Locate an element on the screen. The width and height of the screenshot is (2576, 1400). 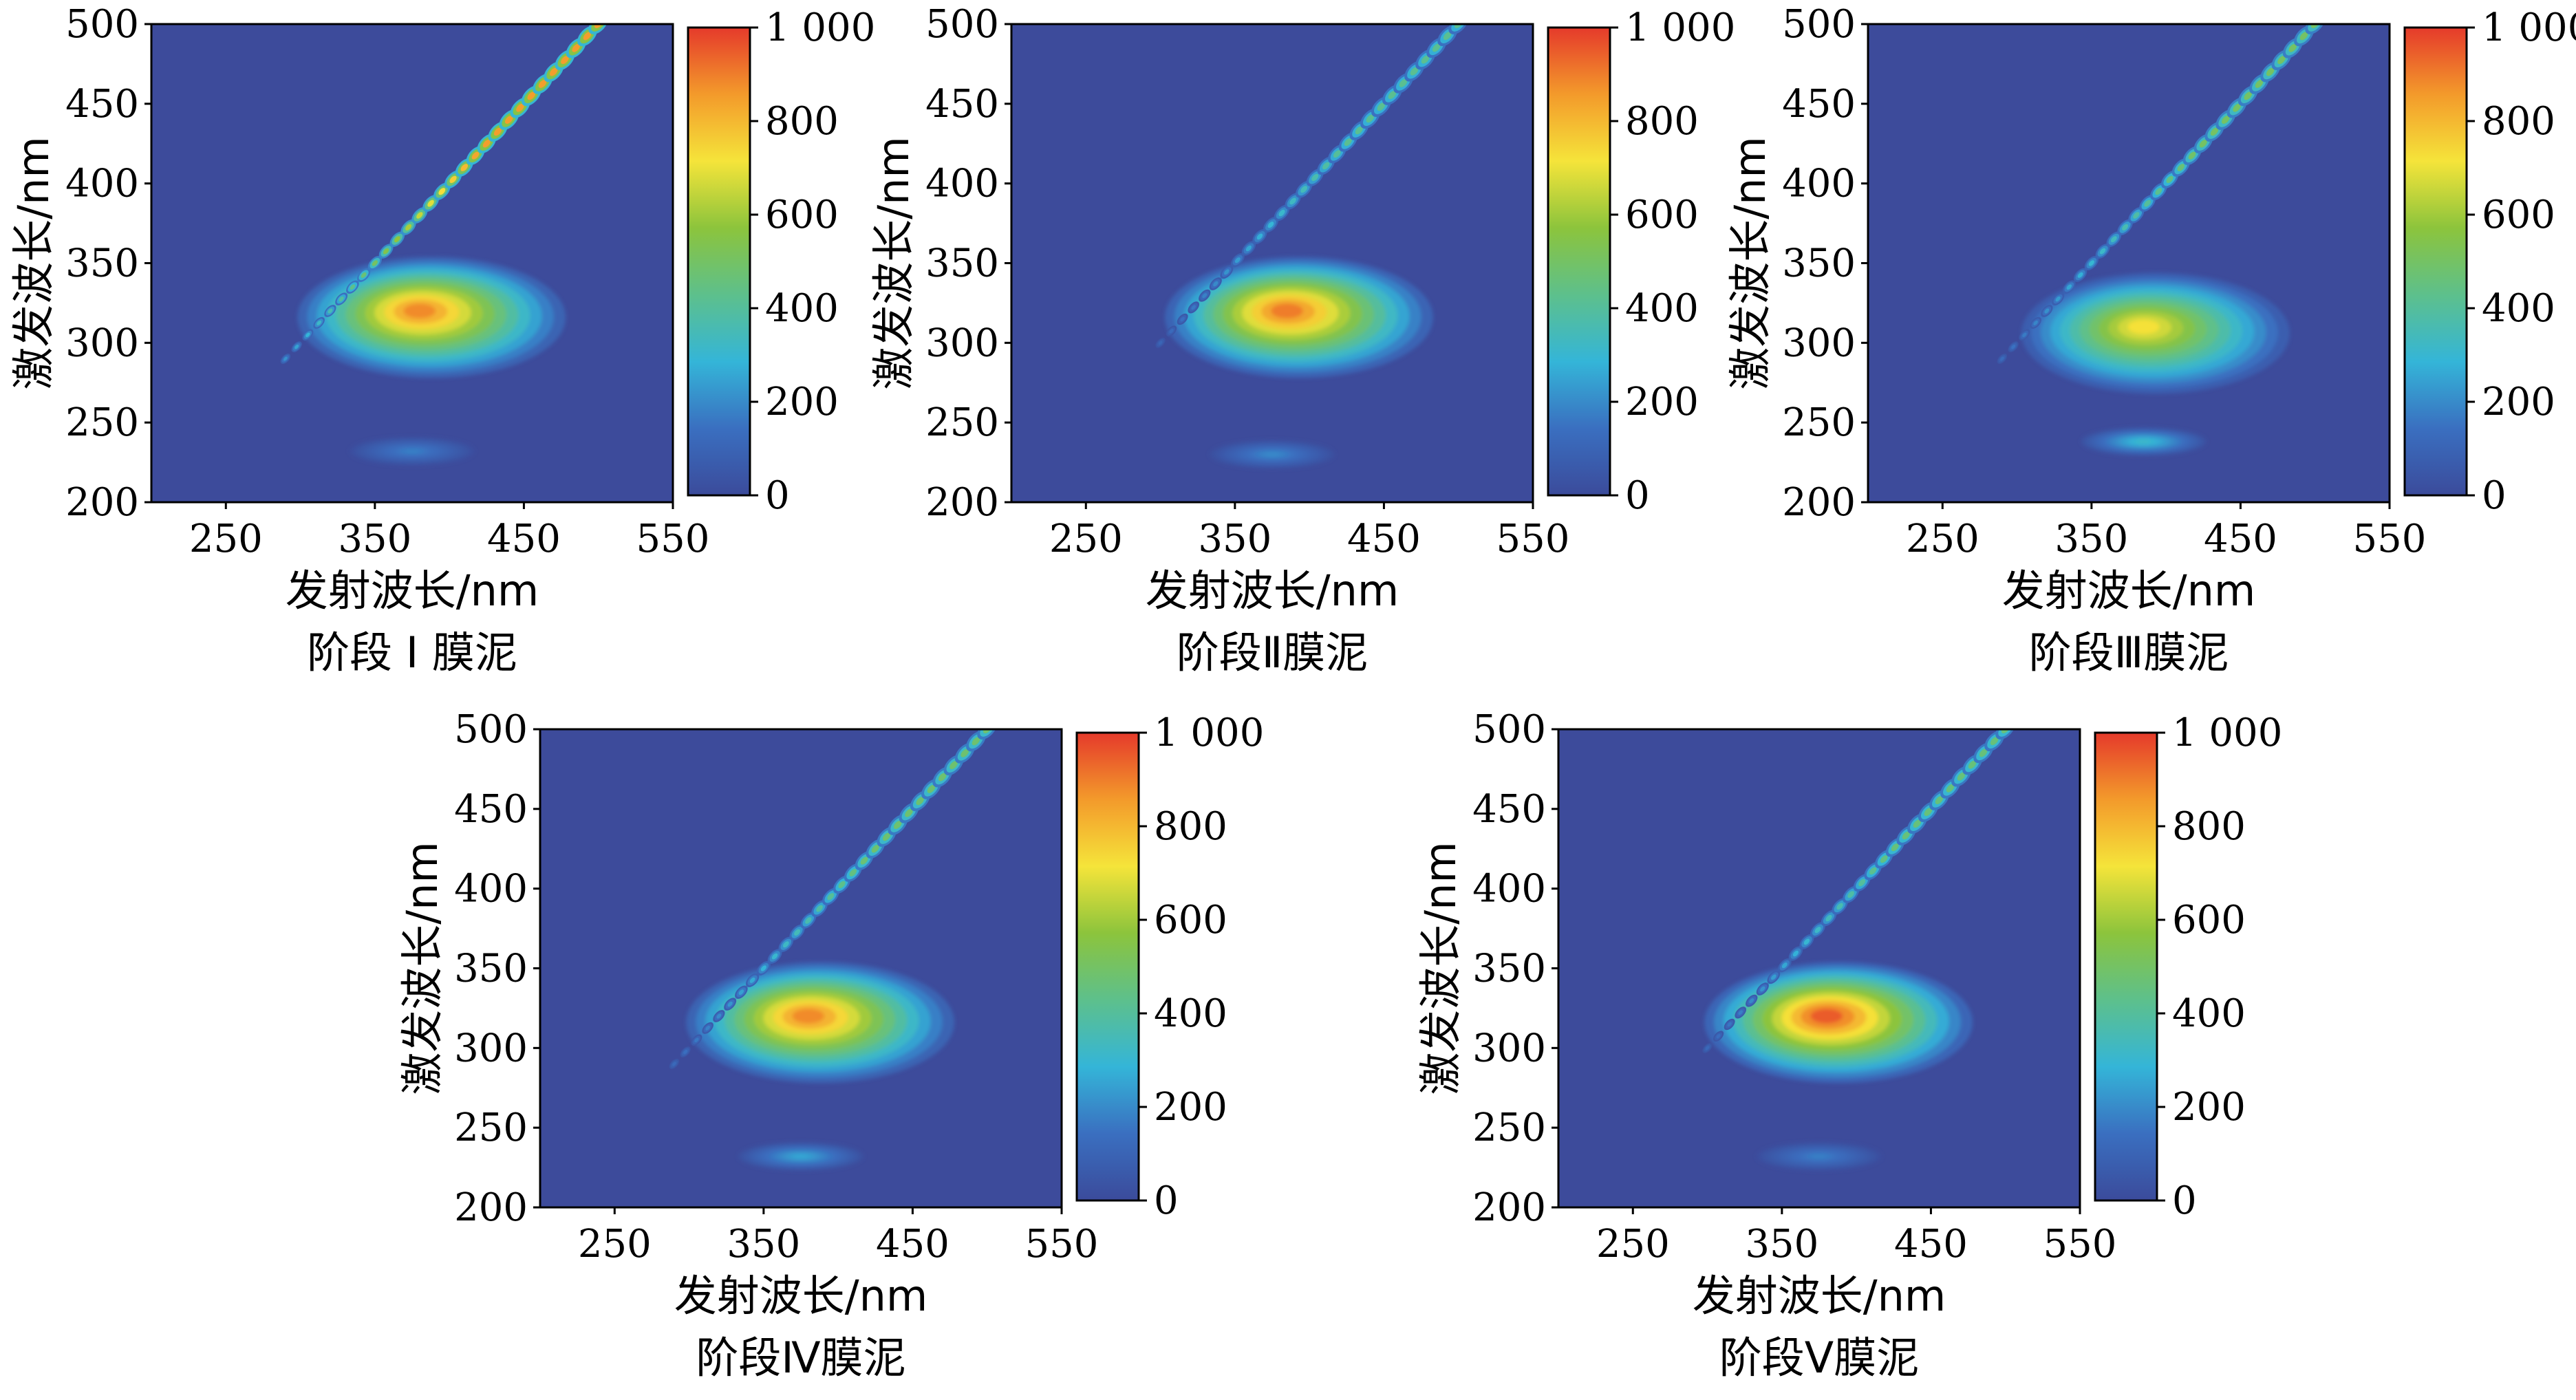
colorbar is located at coordinates (1107, 966).